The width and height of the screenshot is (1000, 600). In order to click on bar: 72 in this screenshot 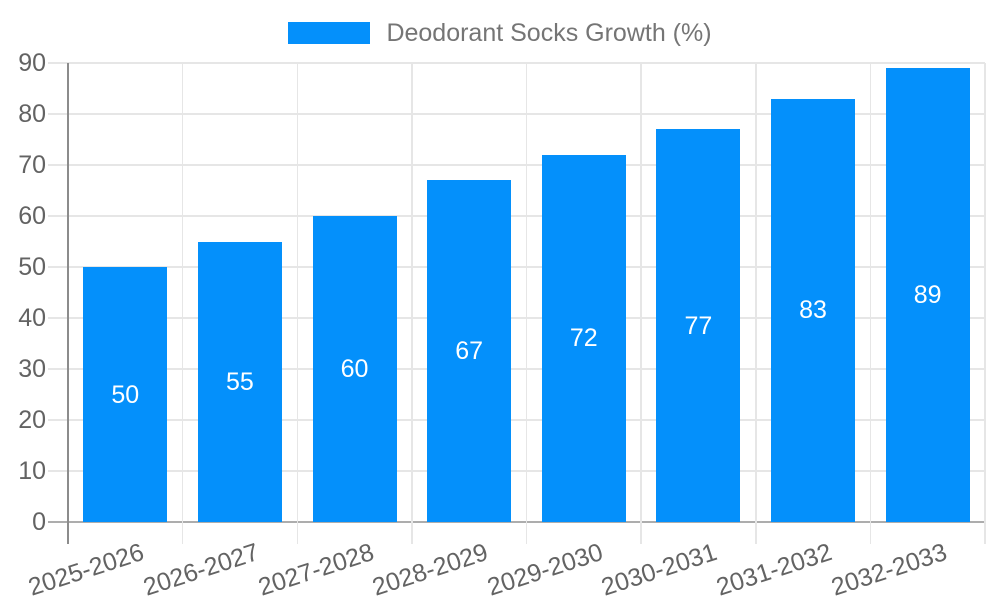, I will do `click(583, 338)`.